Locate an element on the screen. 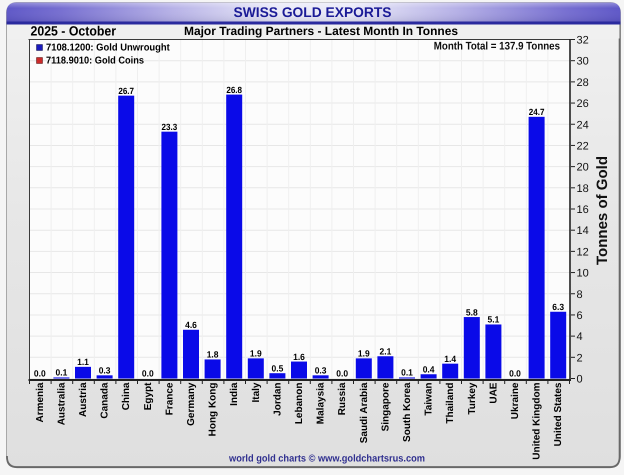 Image resolution: width=624 pixels, height=475 pixels. svg-text: 32 is located at coordinates (583, 41).